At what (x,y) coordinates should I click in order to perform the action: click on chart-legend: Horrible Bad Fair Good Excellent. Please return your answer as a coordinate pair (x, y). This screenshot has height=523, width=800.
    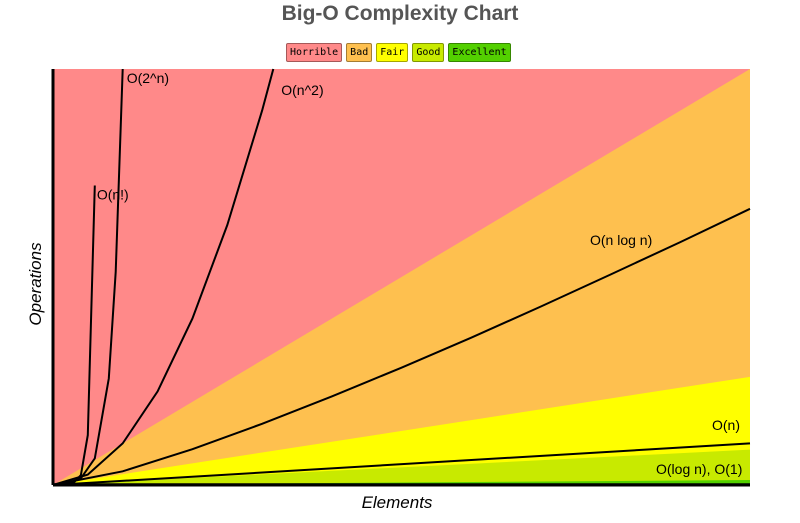
    Looking at the image, I should click on (398, 52).